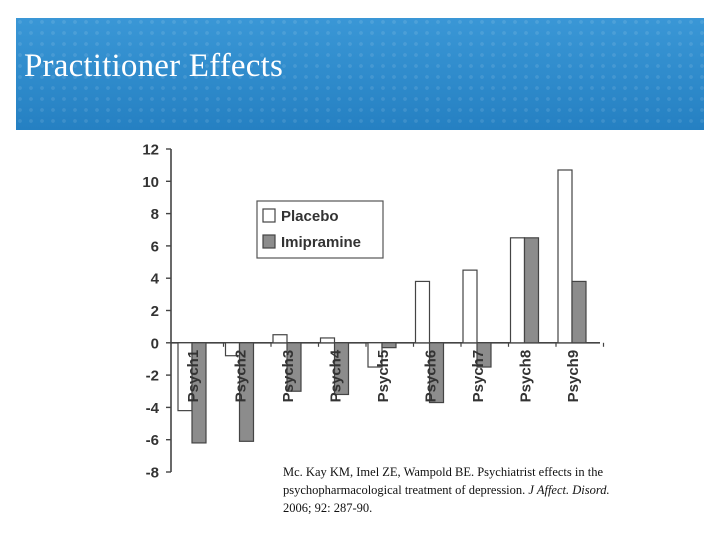 This screenshot has height=540, width=720. Describe the element at coordinates (321, 242) in the screenshot. I see `legend-label: Imipramine` at that location.